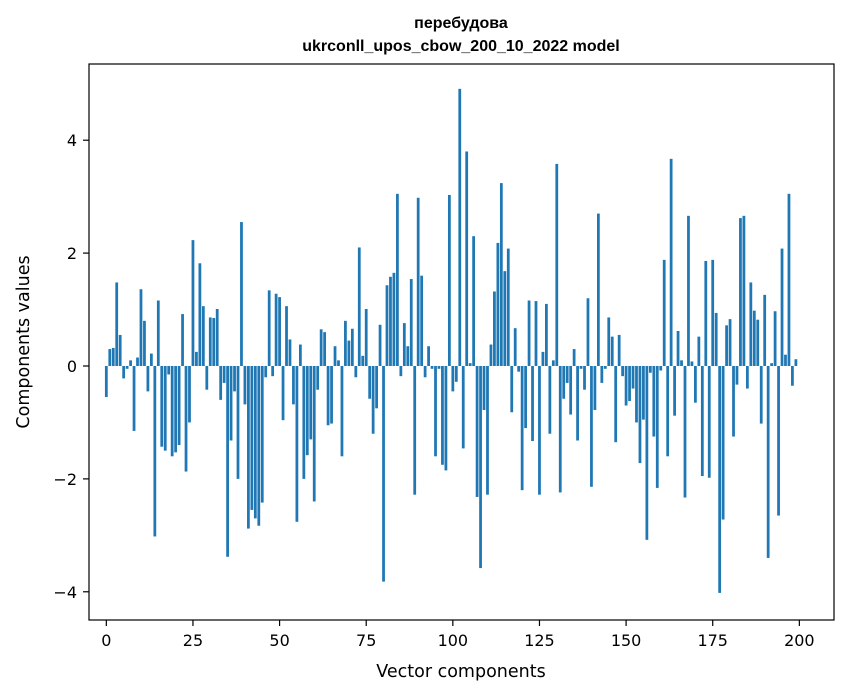 This screenshot has width=847, height=696. Describe the element at coordinates (712, 640) in the screenshot. I see `x-tick-label: 175` at that location.